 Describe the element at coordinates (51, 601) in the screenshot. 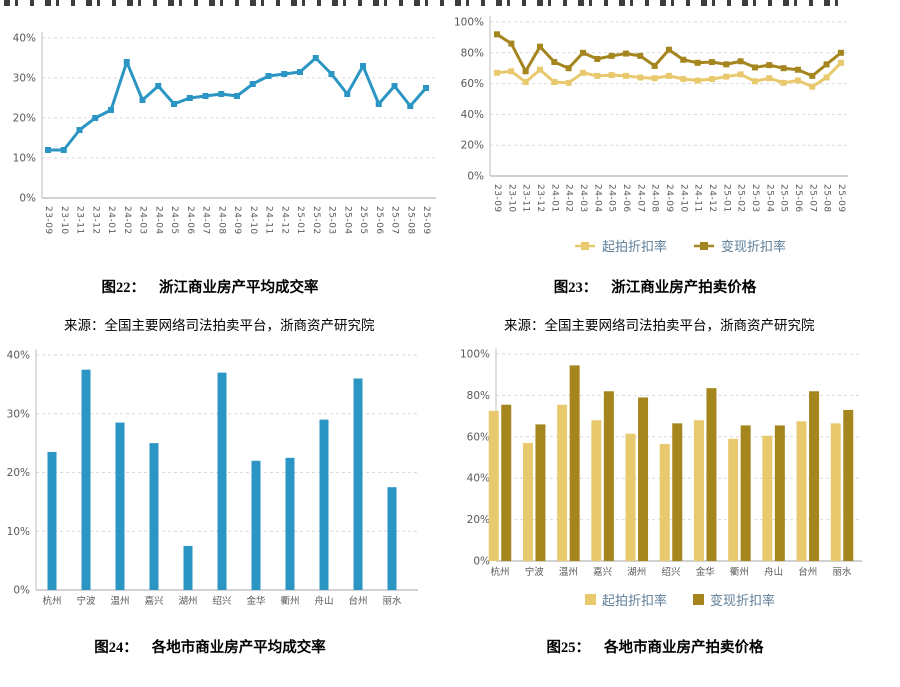

I see `category-label: 杭州` at that location.